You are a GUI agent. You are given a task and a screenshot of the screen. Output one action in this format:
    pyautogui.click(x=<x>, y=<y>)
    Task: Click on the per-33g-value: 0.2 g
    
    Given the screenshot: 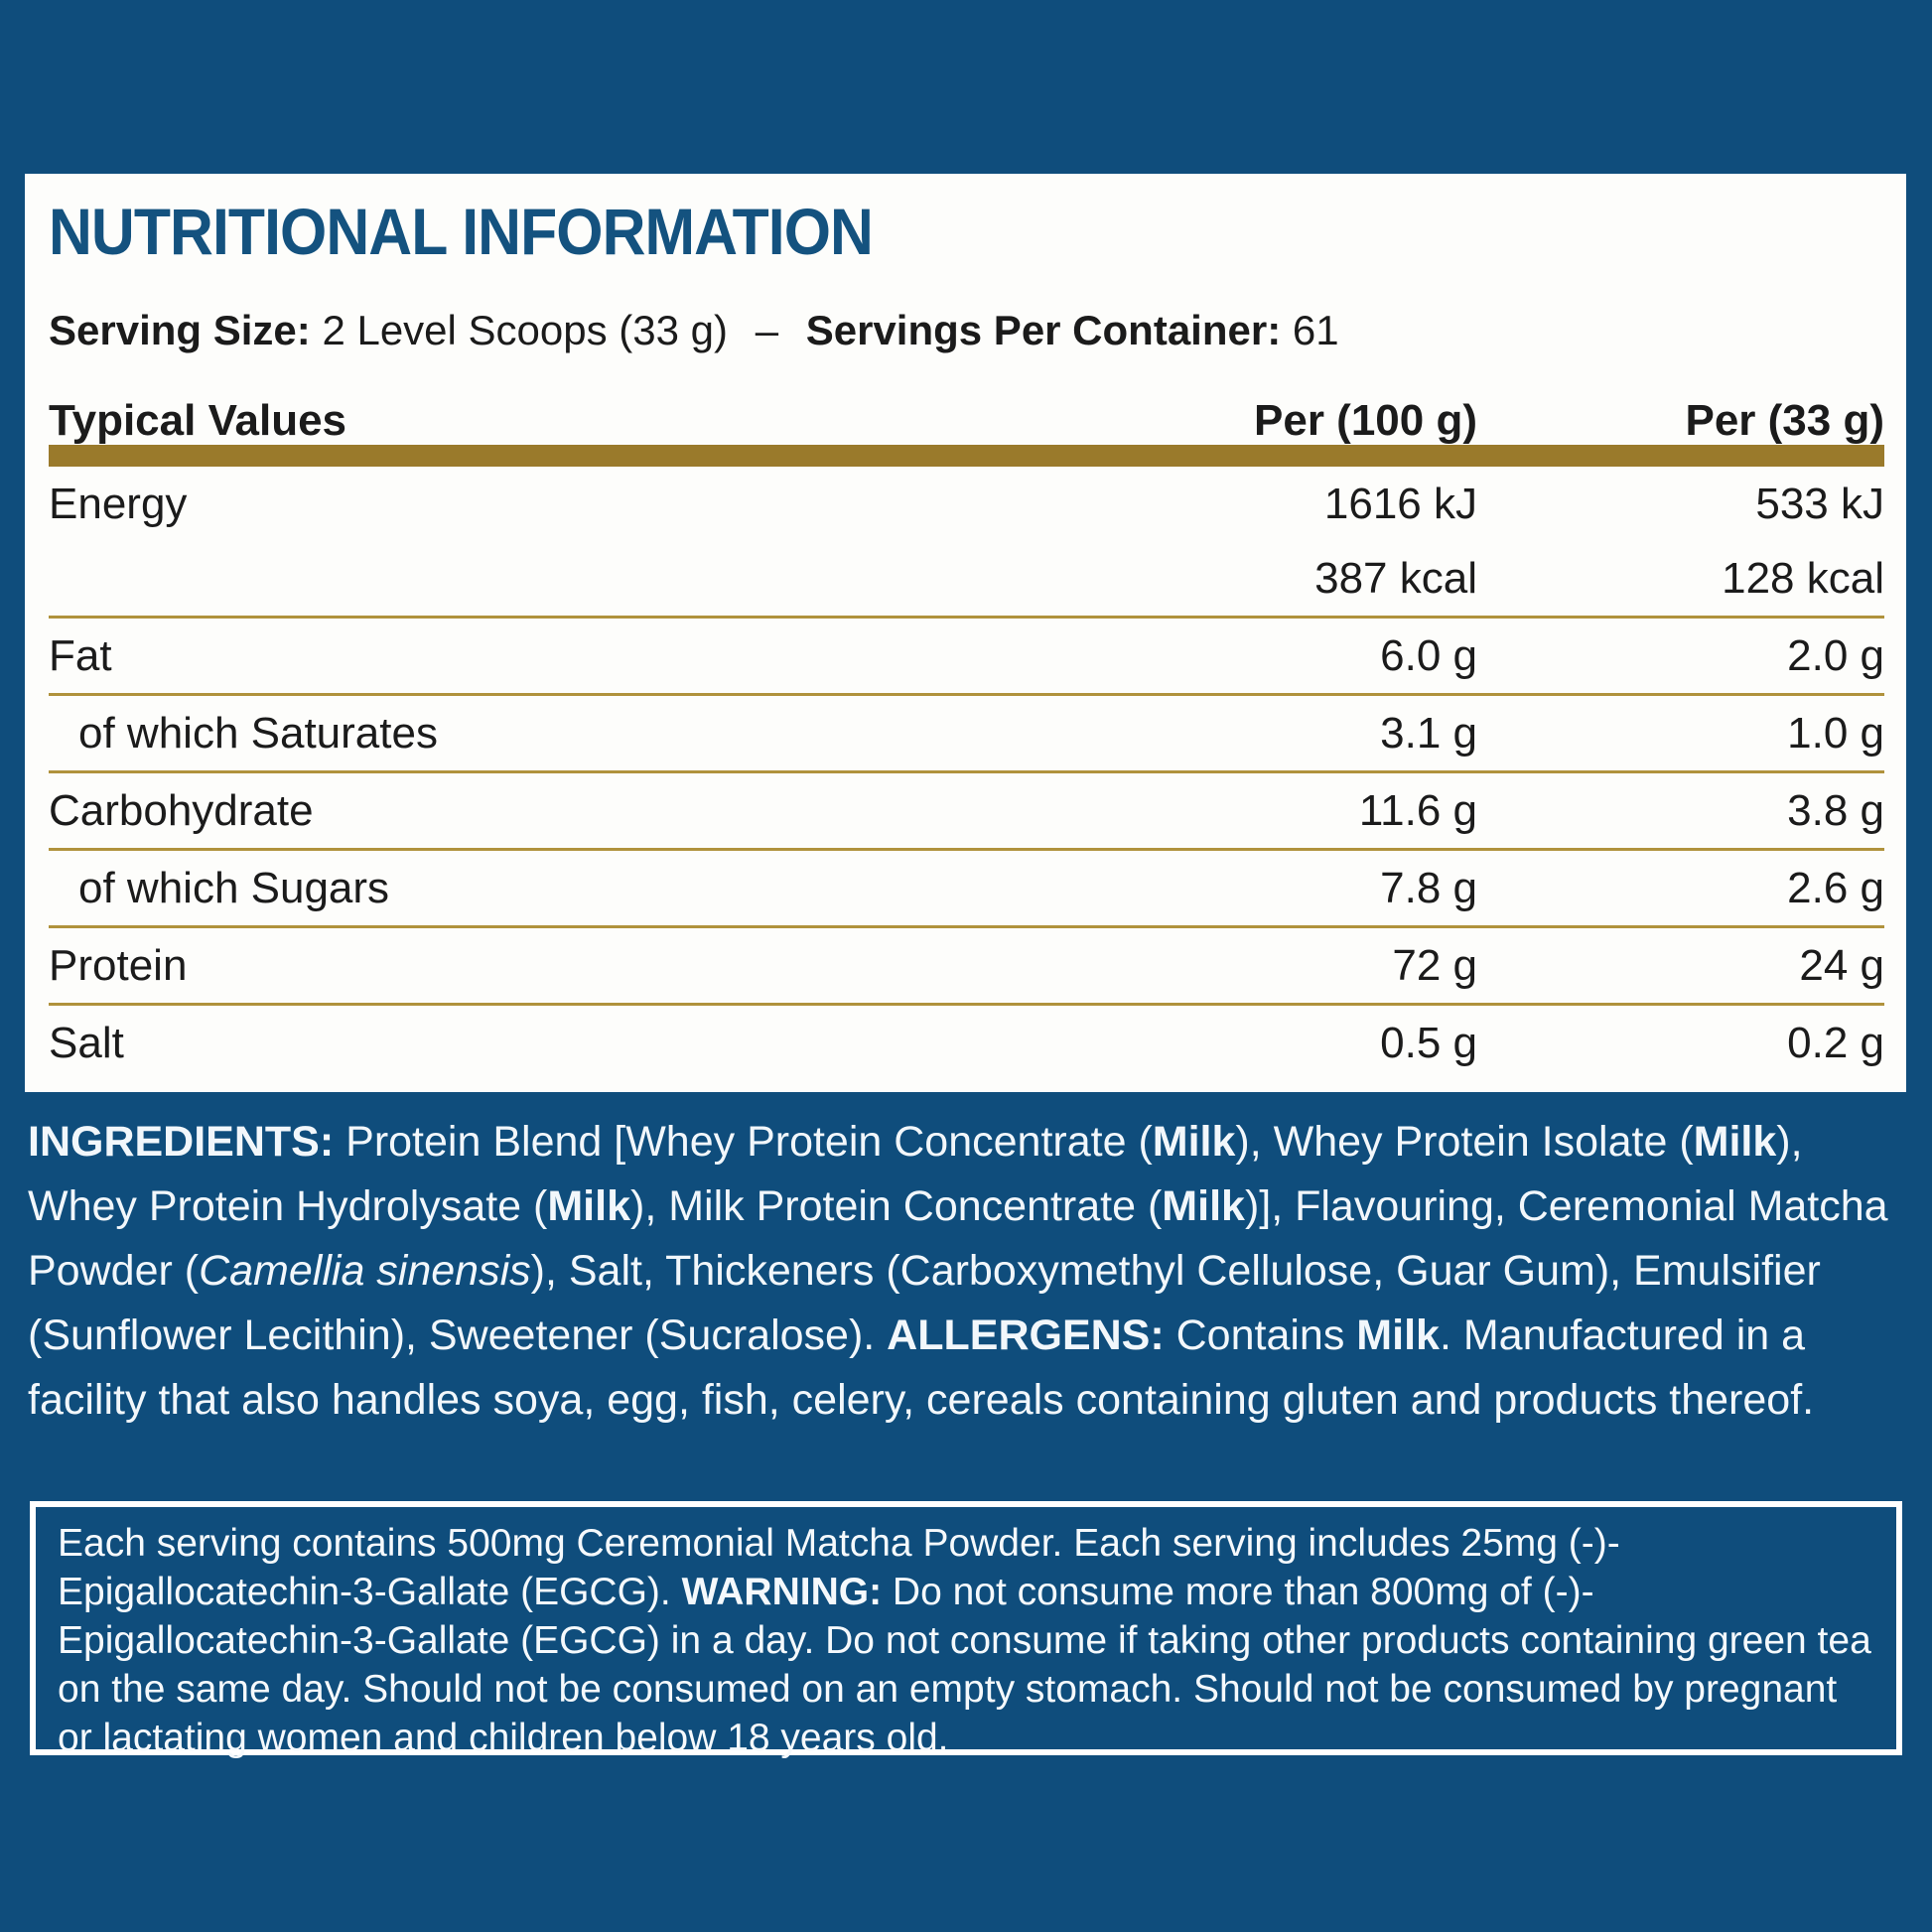 What is the action you would take?
    pyautogui.click(x=1836, y=1042)
    